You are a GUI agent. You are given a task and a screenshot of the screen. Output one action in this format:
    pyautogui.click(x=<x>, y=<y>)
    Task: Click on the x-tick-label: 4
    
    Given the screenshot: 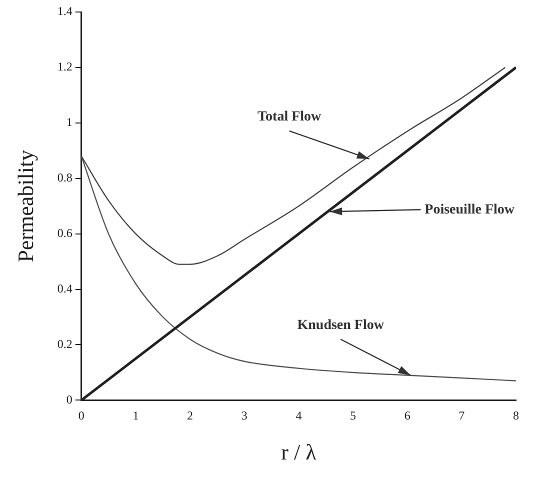 What is the action you would take?
    pyautogui.click(x=299, y=415)
    